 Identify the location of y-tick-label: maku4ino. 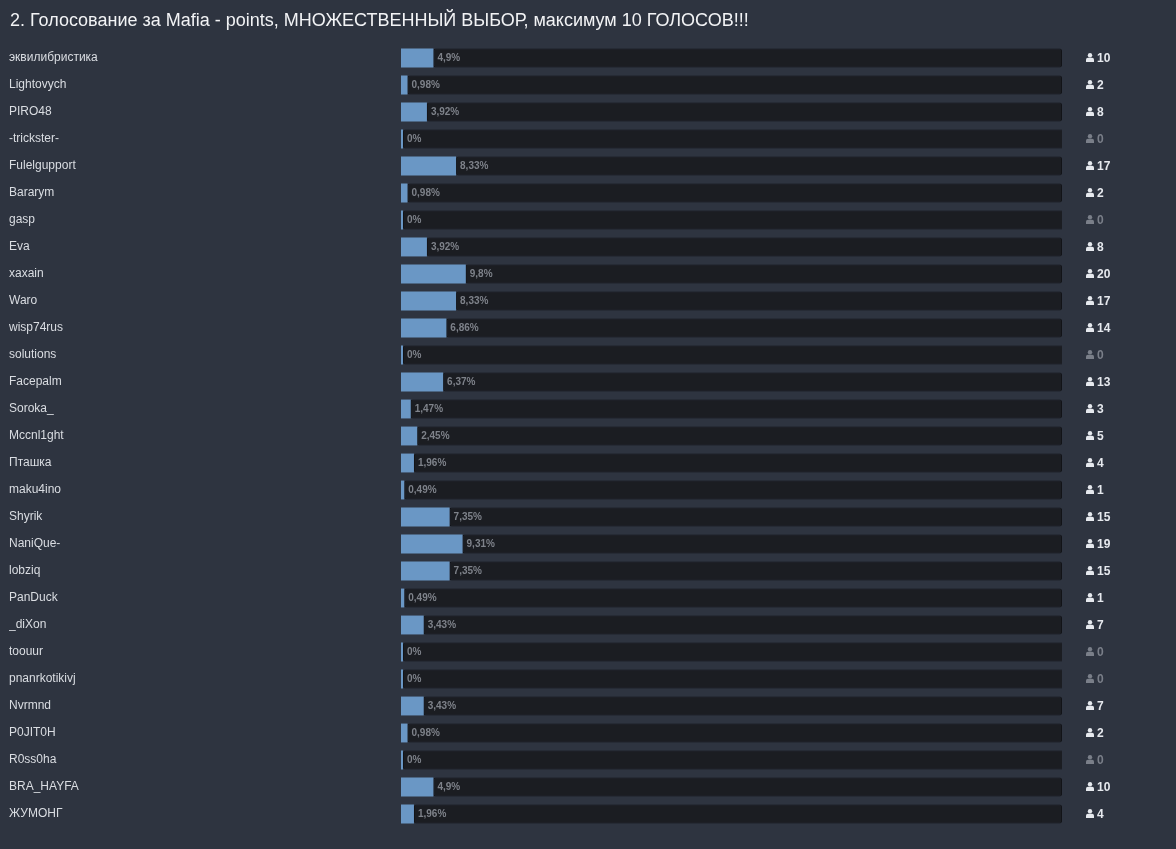
(35, 489).